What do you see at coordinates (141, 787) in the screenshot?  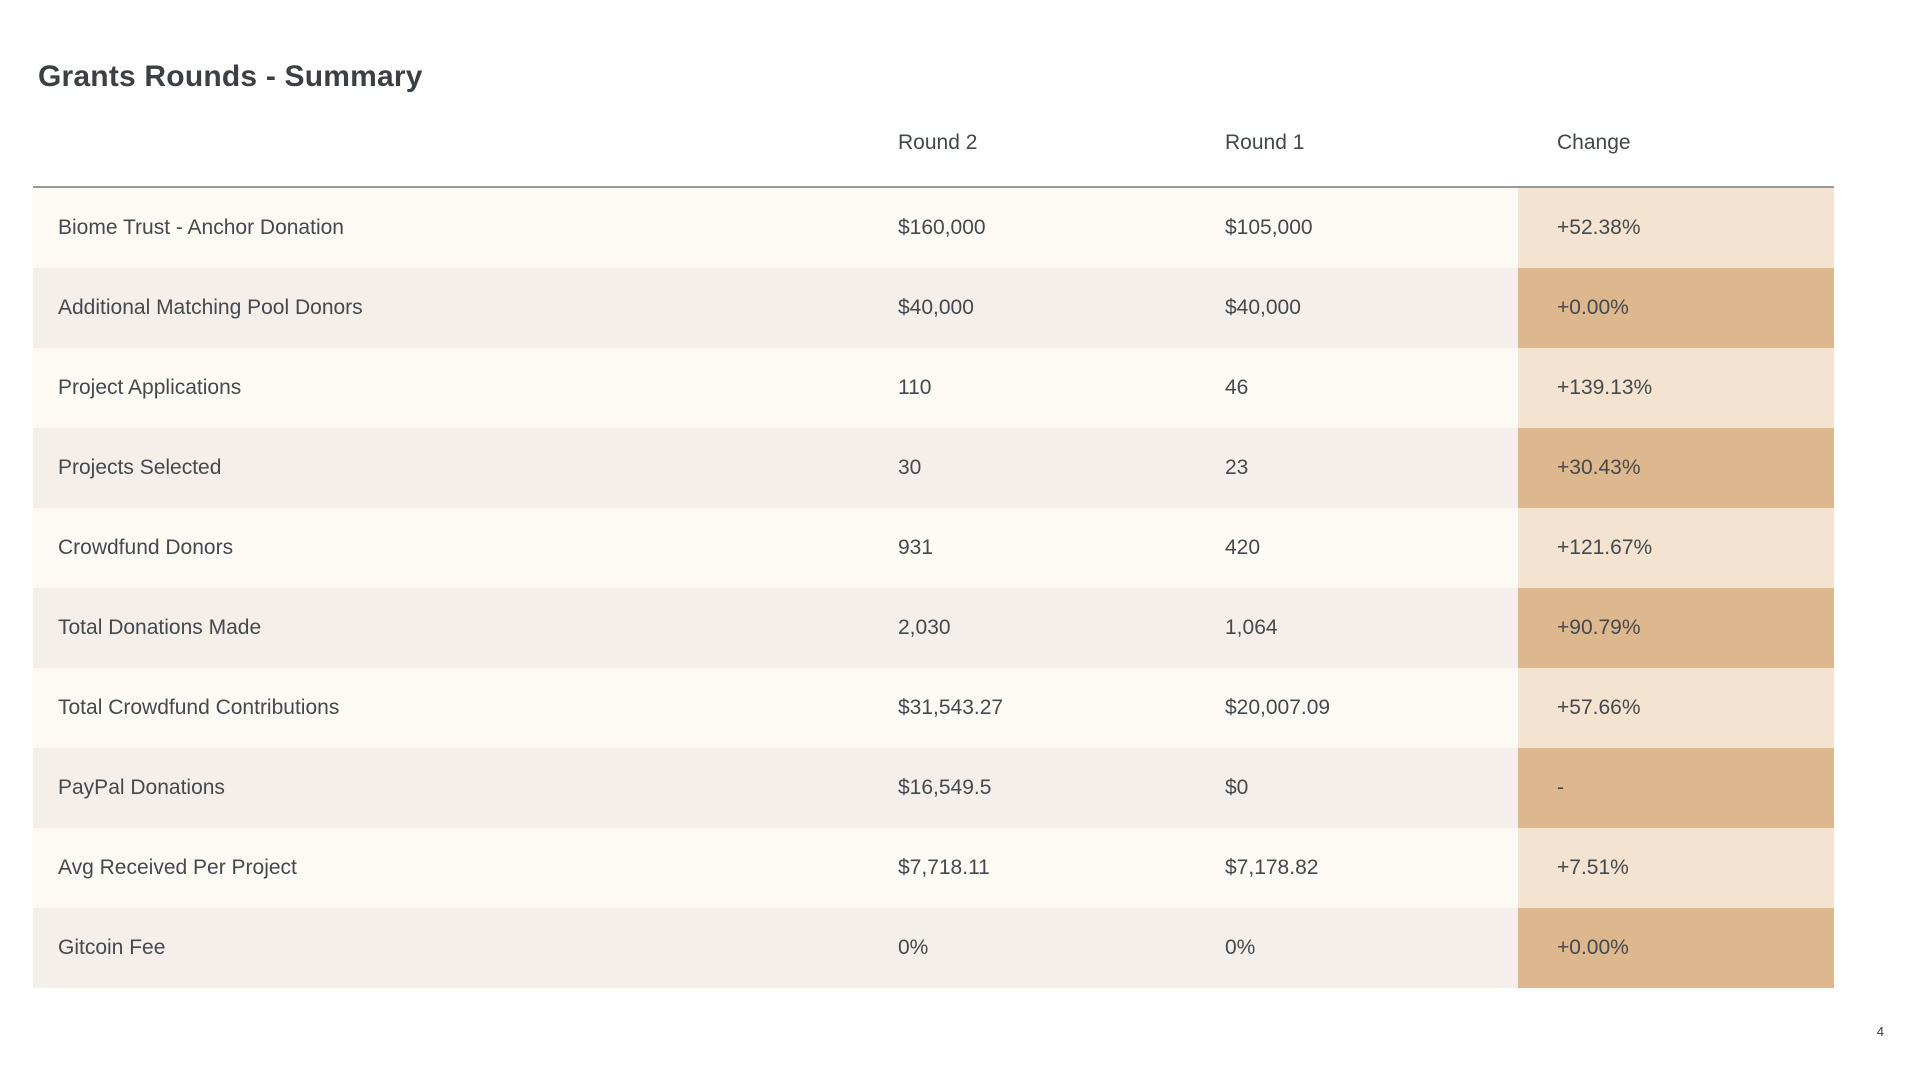 I see `metric-label: PayPal Donations` at bounding box center [141, 787].